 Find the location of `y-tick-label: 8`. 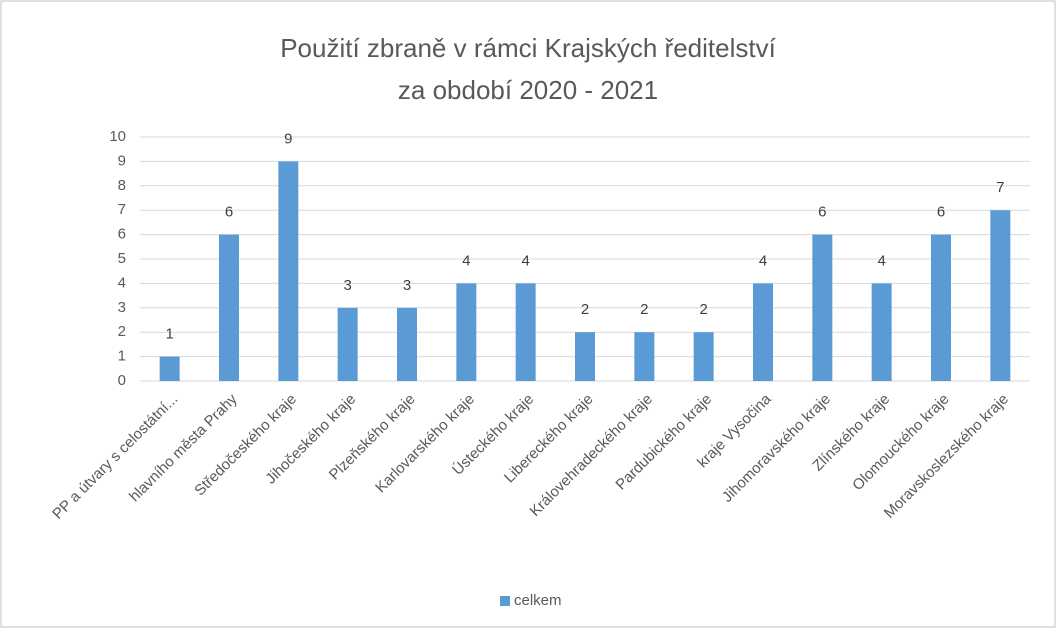

y-tick-label: 8 is located at coordinates (122, 185).